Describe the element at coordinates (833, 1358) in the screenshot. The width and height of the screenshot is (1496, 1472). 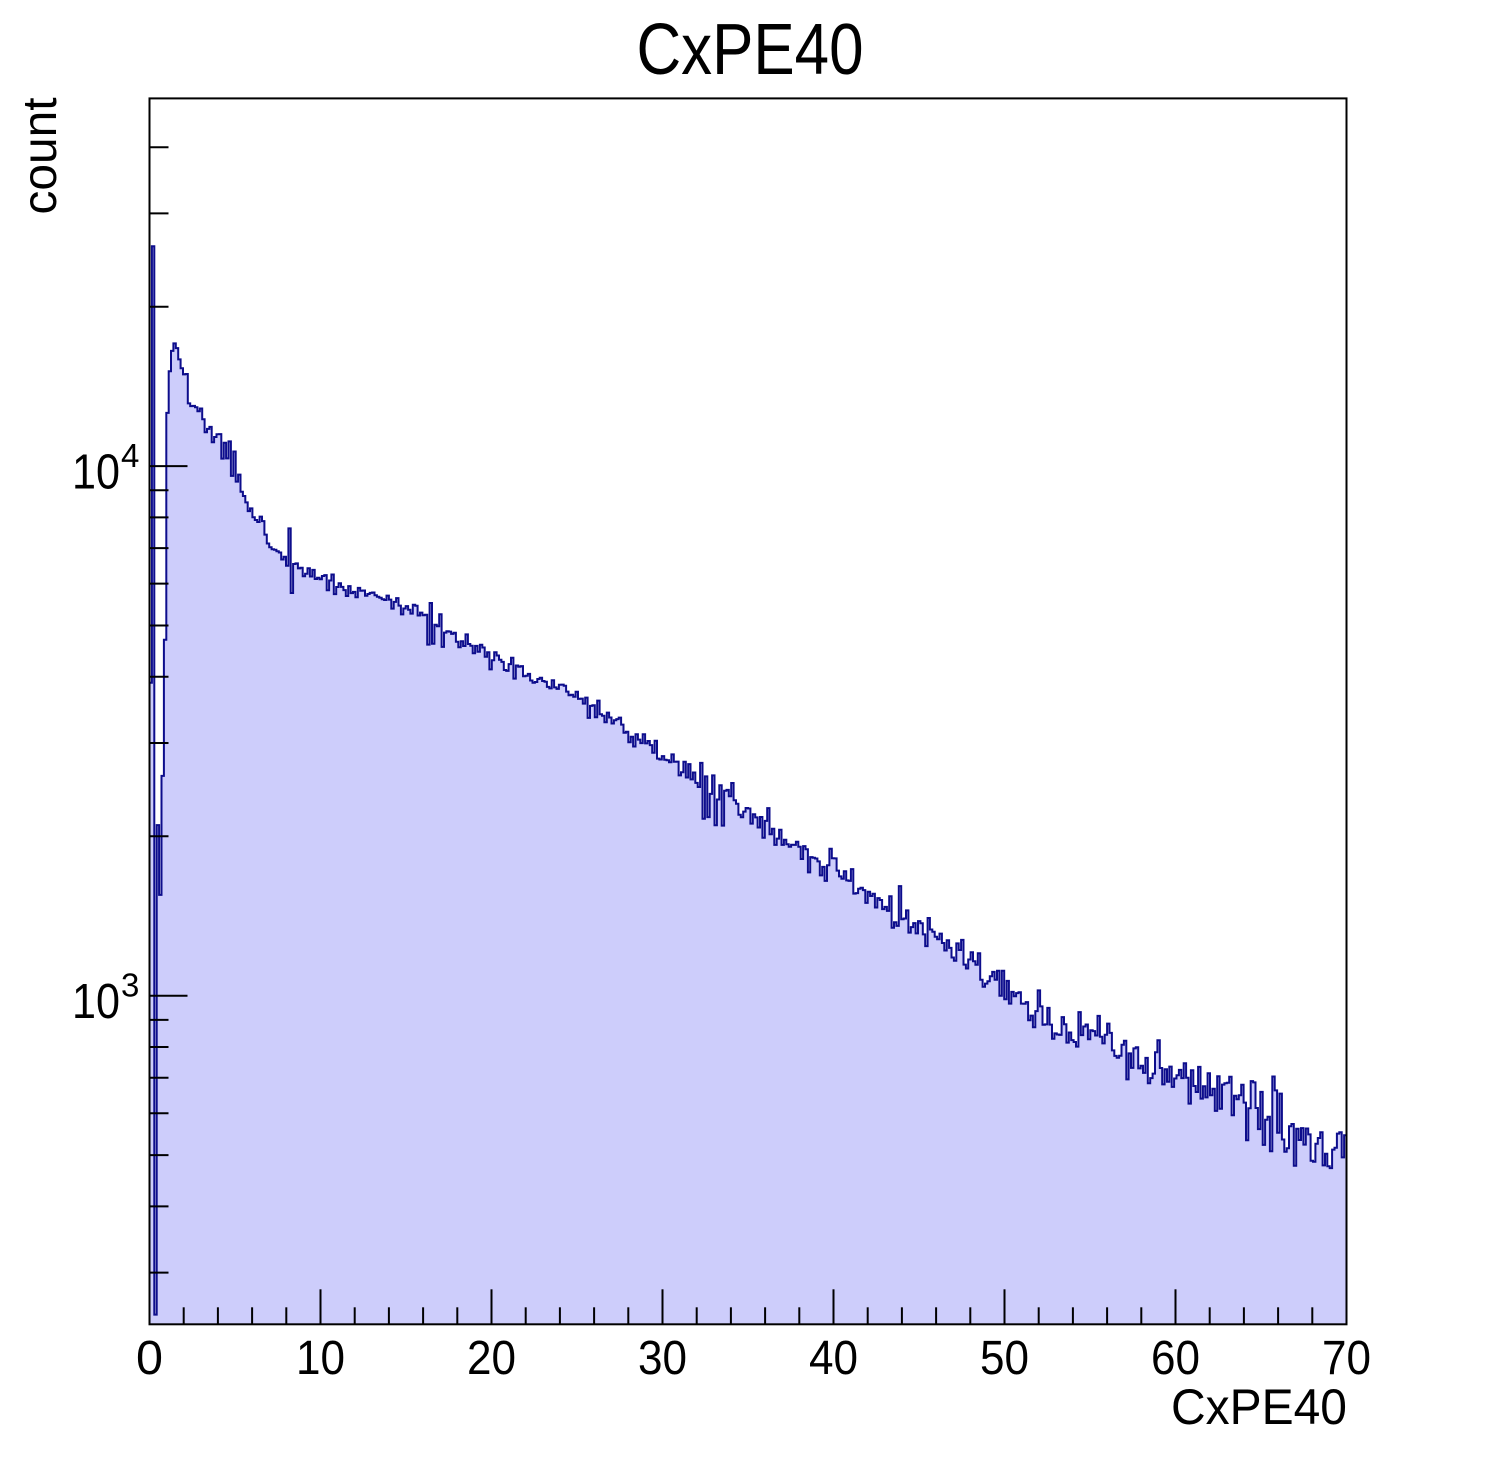
I see `svg-text: 40` at that location.